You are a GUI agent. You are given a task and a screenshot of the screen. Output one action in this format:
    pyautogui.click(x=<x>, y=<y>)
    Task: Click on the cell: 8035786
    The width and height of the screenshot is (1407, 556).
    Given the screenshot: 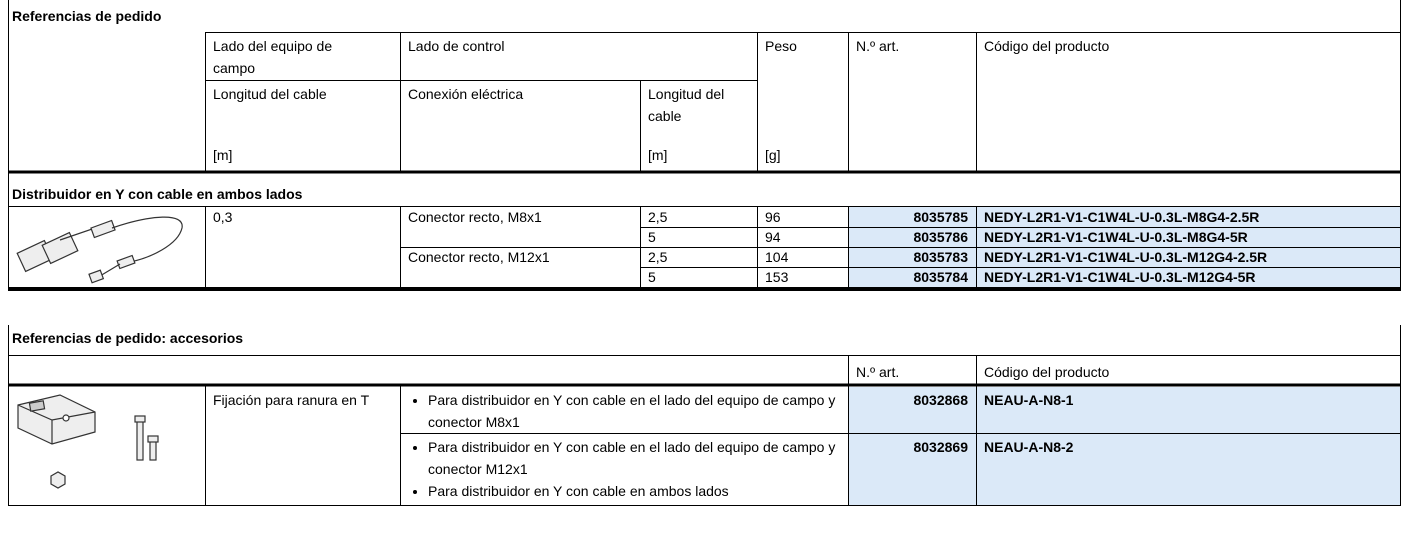 What is the action you would take?
    pyautogui.click(x=940, y=237)
    